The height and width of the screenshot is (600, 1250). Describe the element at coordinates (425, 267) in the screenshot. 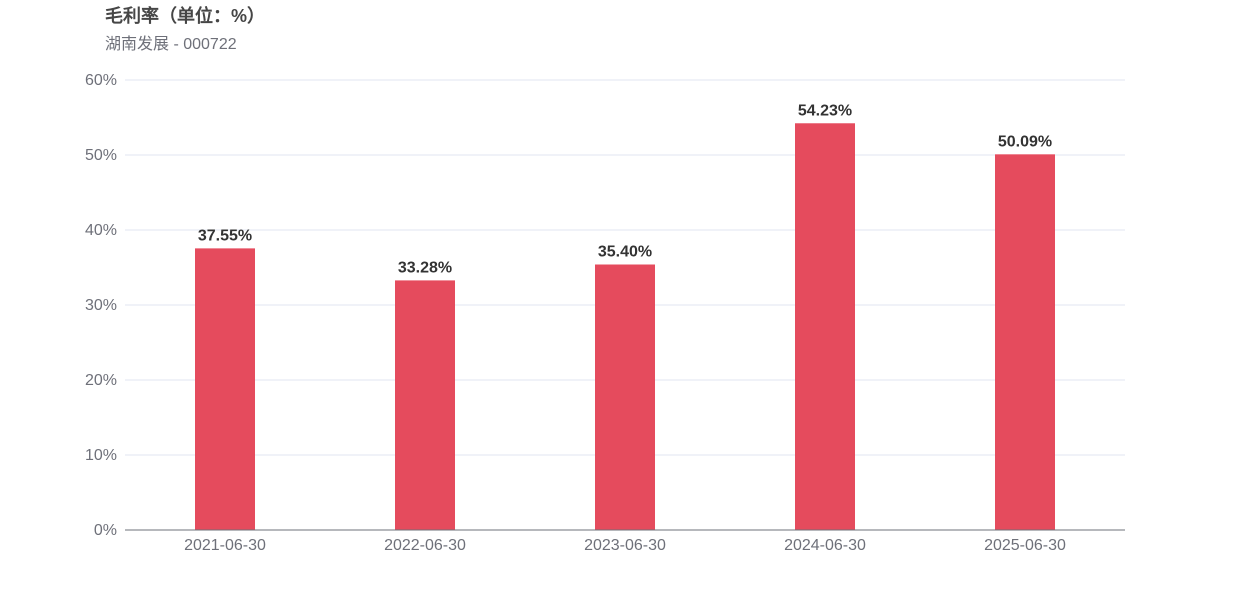

I see `bar-value-label: 33.28%` at that location.